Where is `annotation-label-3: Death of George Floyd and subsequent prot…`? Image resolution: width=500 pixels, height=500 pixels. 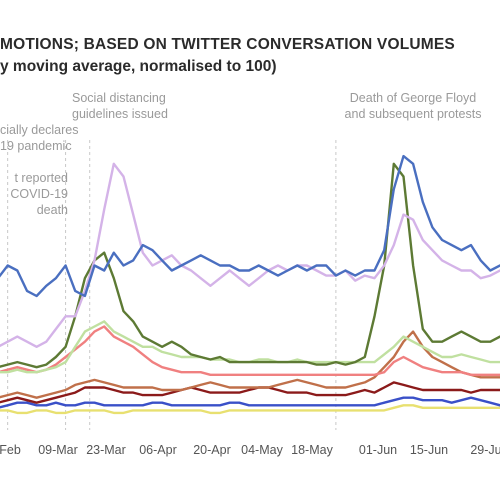
annotation-label-3: Death of George Floyd and subsequent prot… is located at coordinates (413, 106).